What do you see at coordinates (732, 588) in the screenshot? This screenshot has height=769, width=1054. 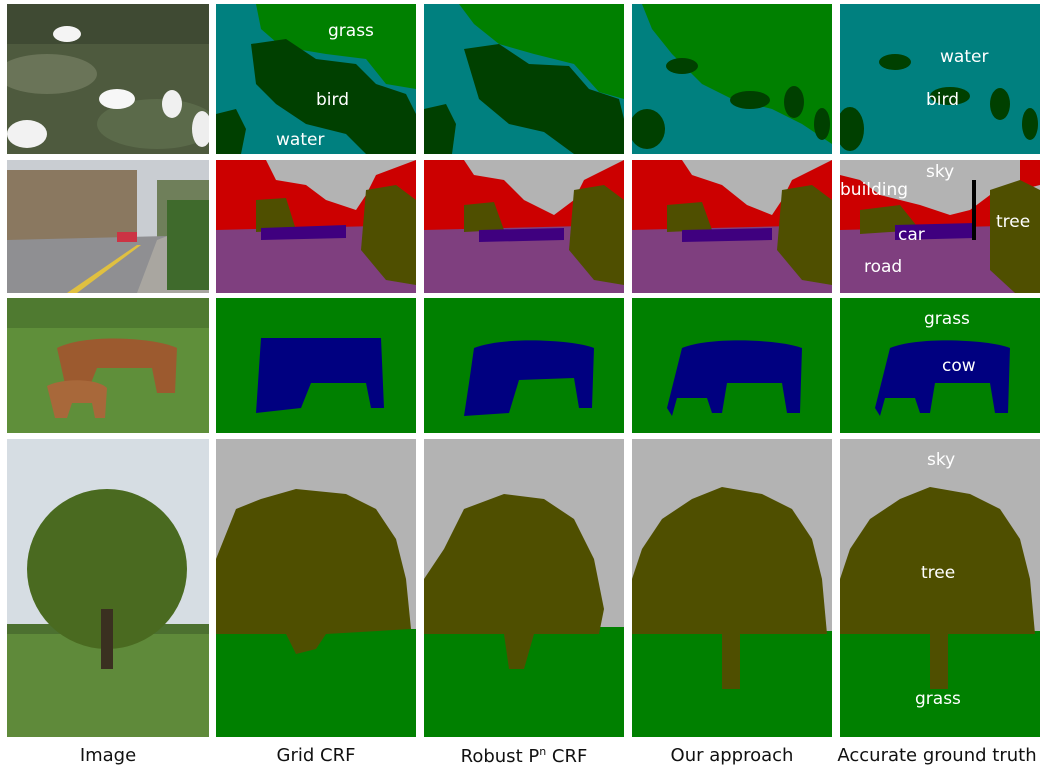 I see `segmentation-ours-tree` at bounding box center [732, 588].